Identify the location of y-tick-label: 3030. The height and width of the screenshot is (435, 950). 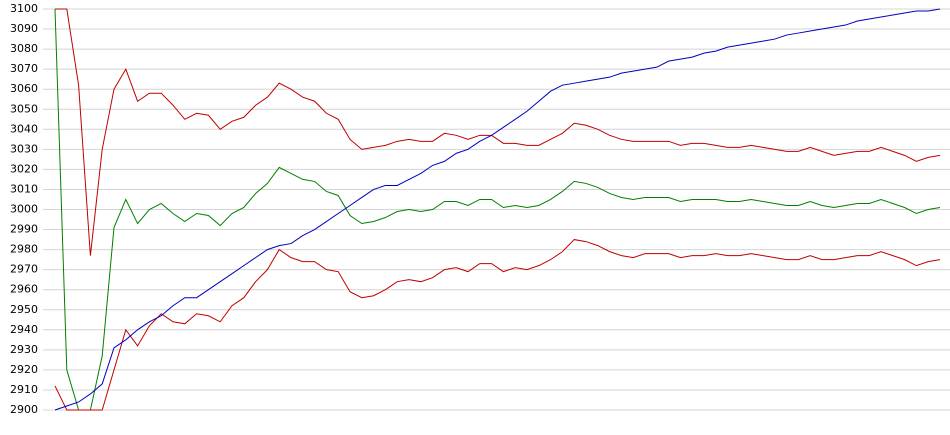
(24, 148).